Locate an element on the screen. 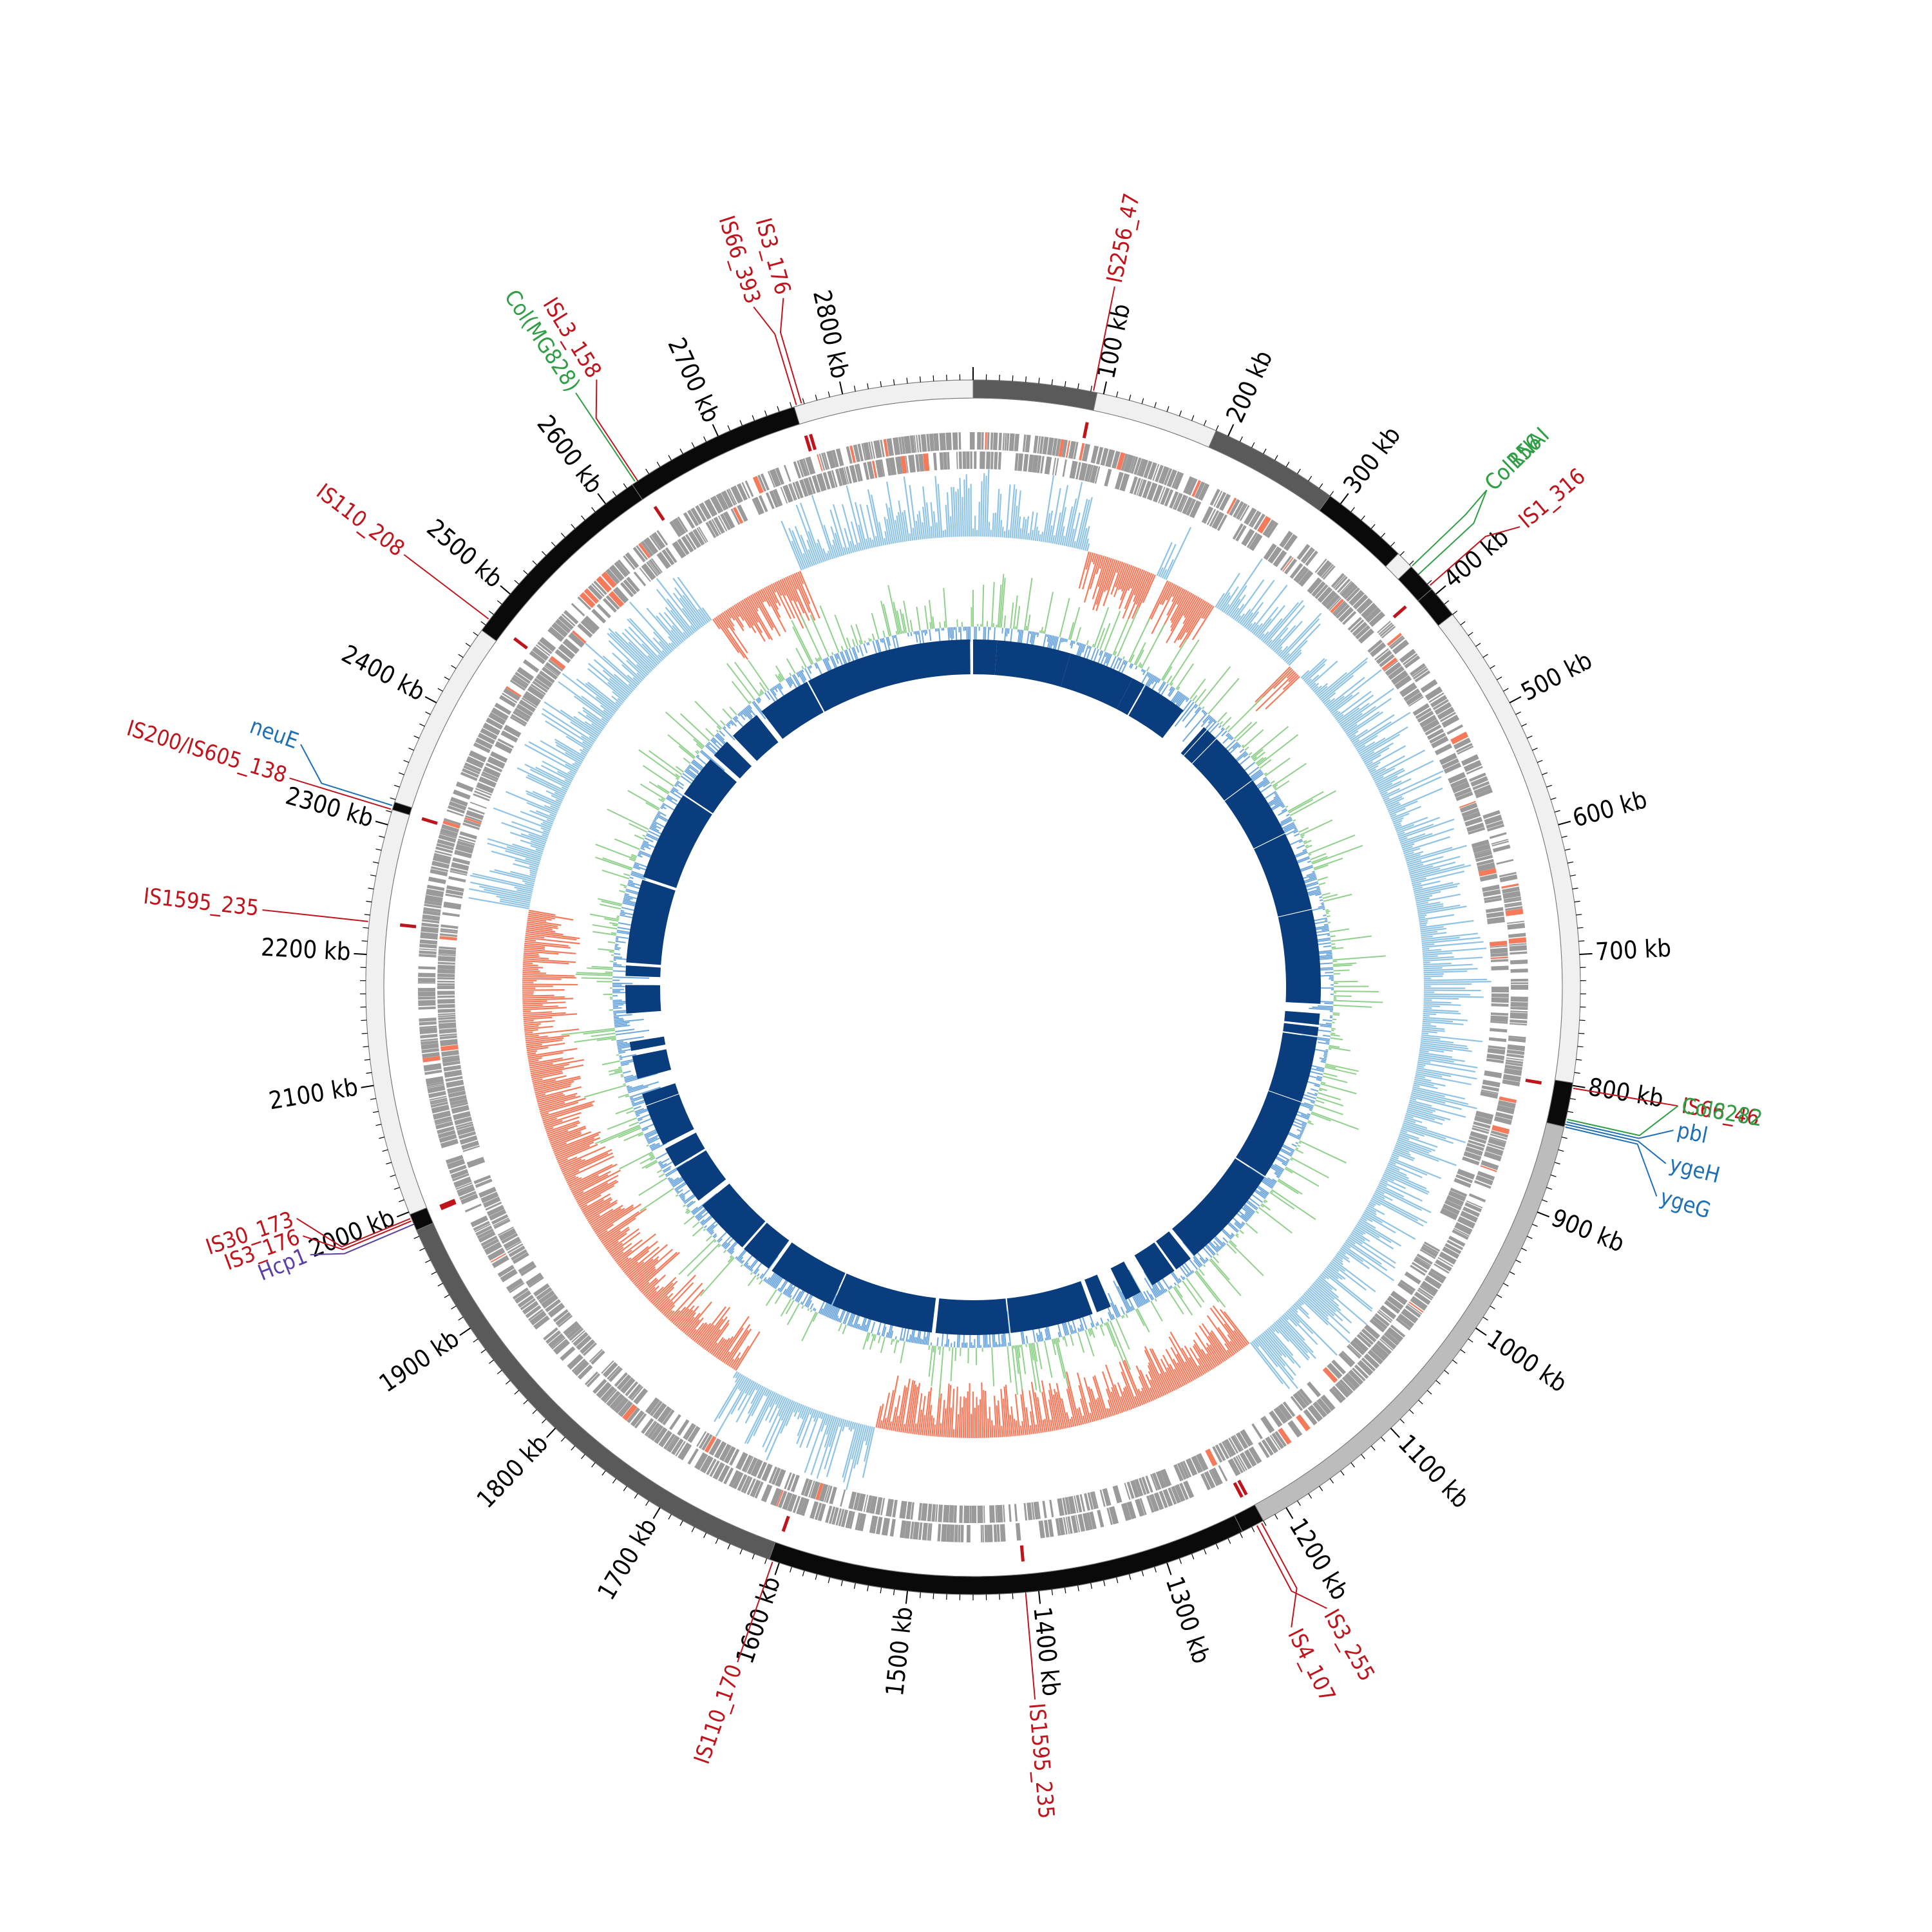 The image size is (1932, 1932). is-element-mark is located at coordinates (808, 444).